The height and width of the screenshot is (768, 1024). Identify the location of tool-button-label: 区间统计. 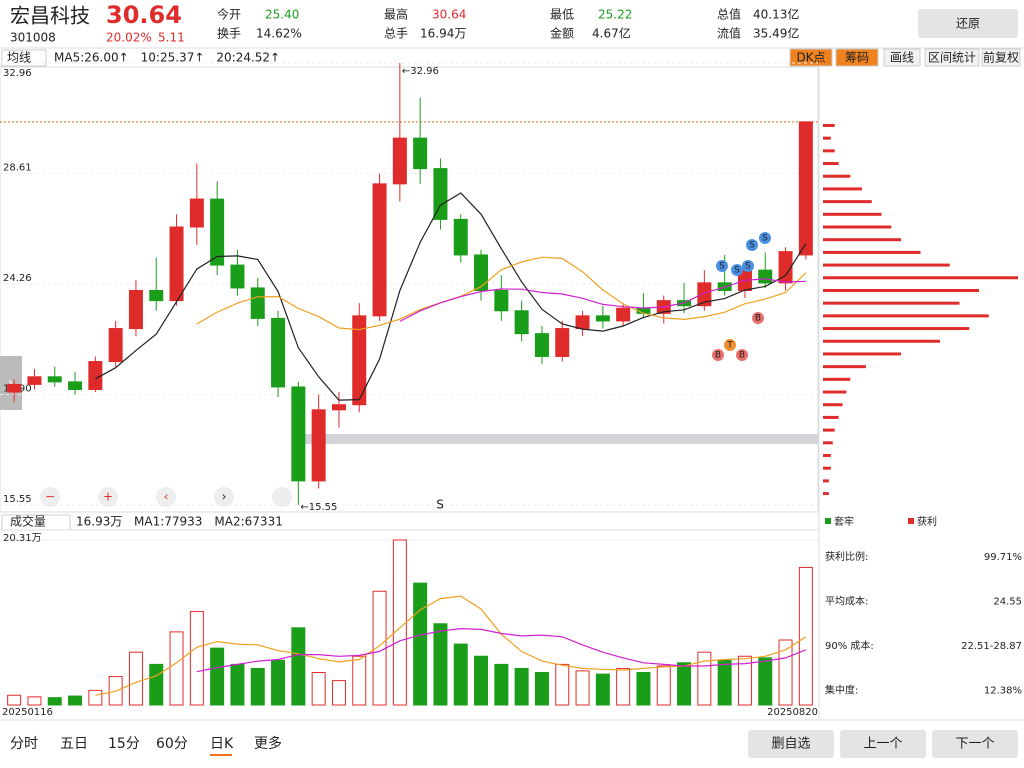
(952, 58).